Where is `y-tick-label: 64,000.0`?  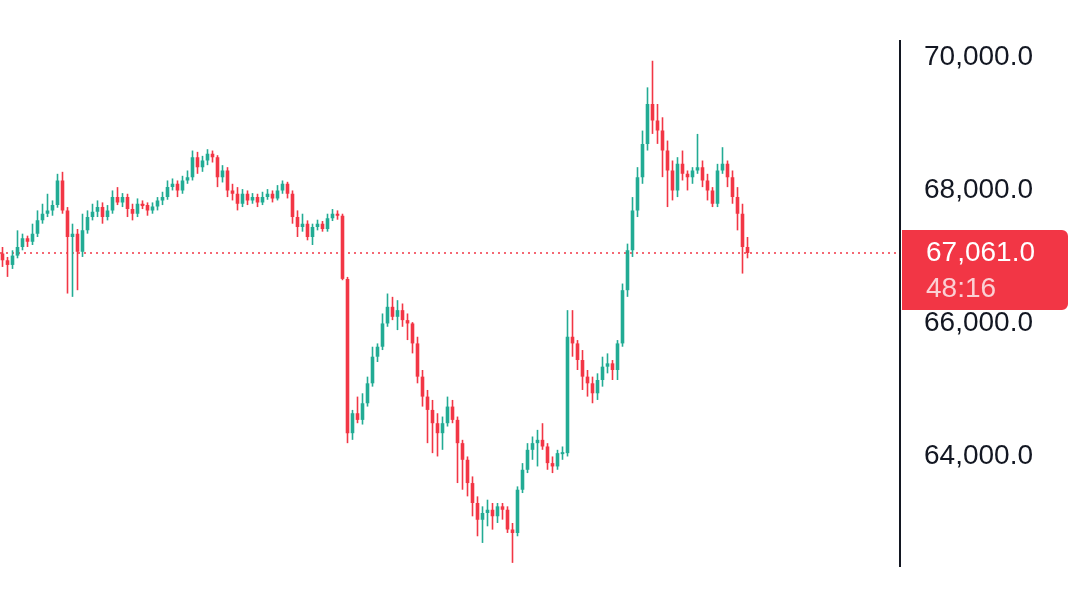
y-tick-label: 64,000.0 is located at coordinates (978, 455).